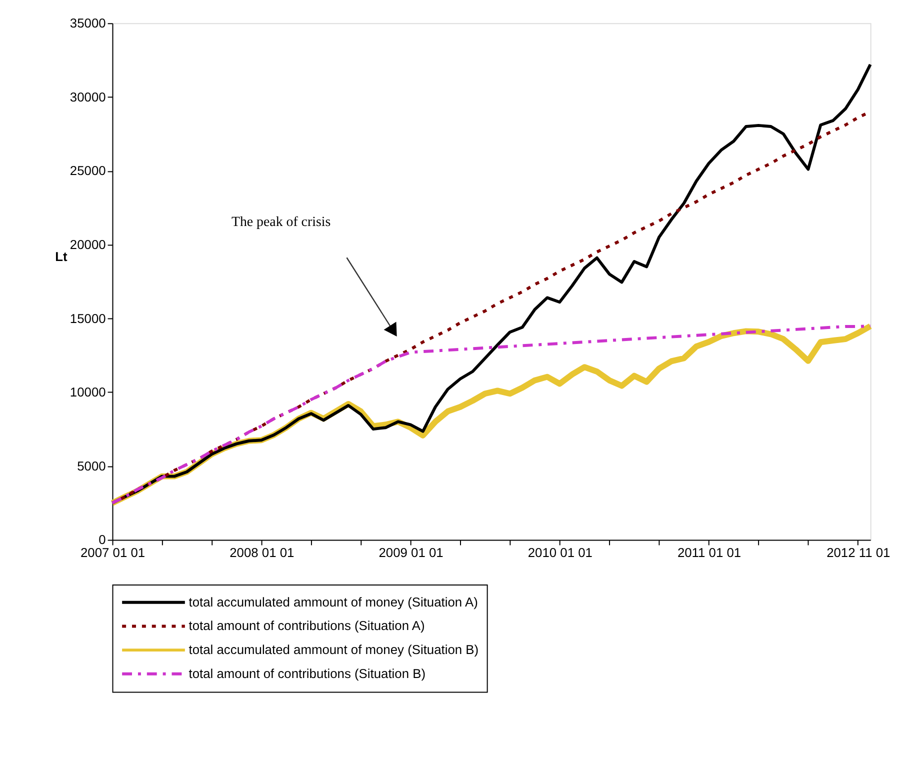  Describe the element at coordinates (333, 602) in the screenshot. I see `legend-label: total accumulated ammount of money (Situation A)` at that location.